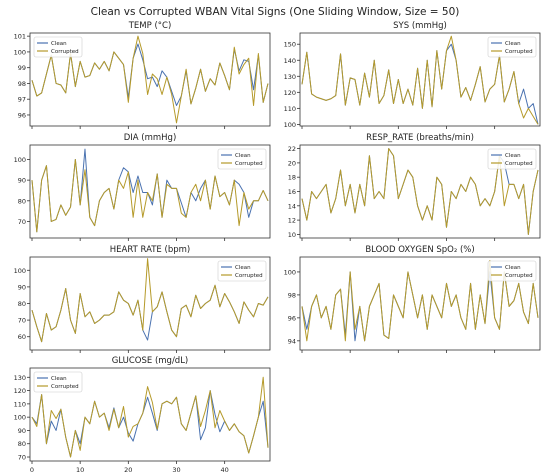  Describe the element at coordinates (128, 470) in the screenshot. I see `x-tick-label: 20` at that location.